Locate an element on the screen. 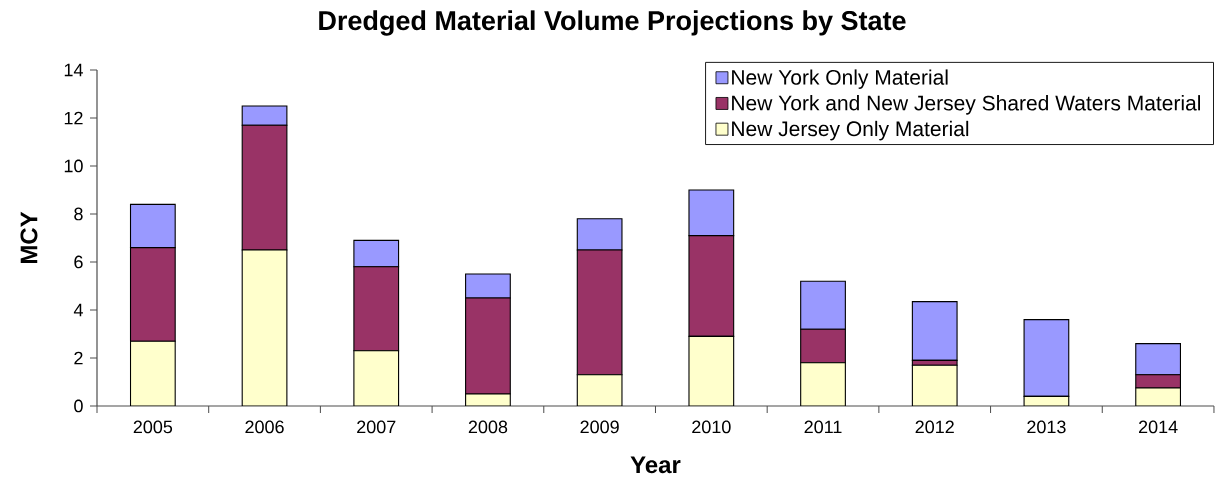 This screenshot has width=1220, height=482. legend-label: New York Only Material is located at coordinates (840, 79).